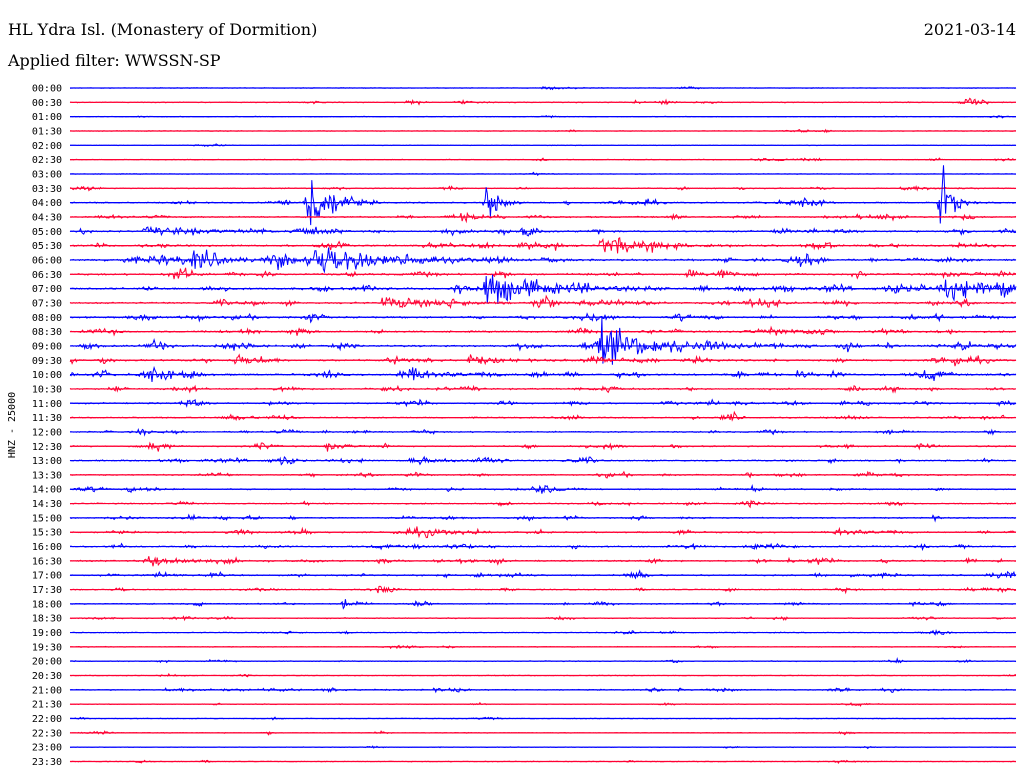 The image size is (1024, 780). What do you see at coordinates (47, 475) in the screenshot?
I see `row-label-1330: 13:30` at bounding box center [47, 475].